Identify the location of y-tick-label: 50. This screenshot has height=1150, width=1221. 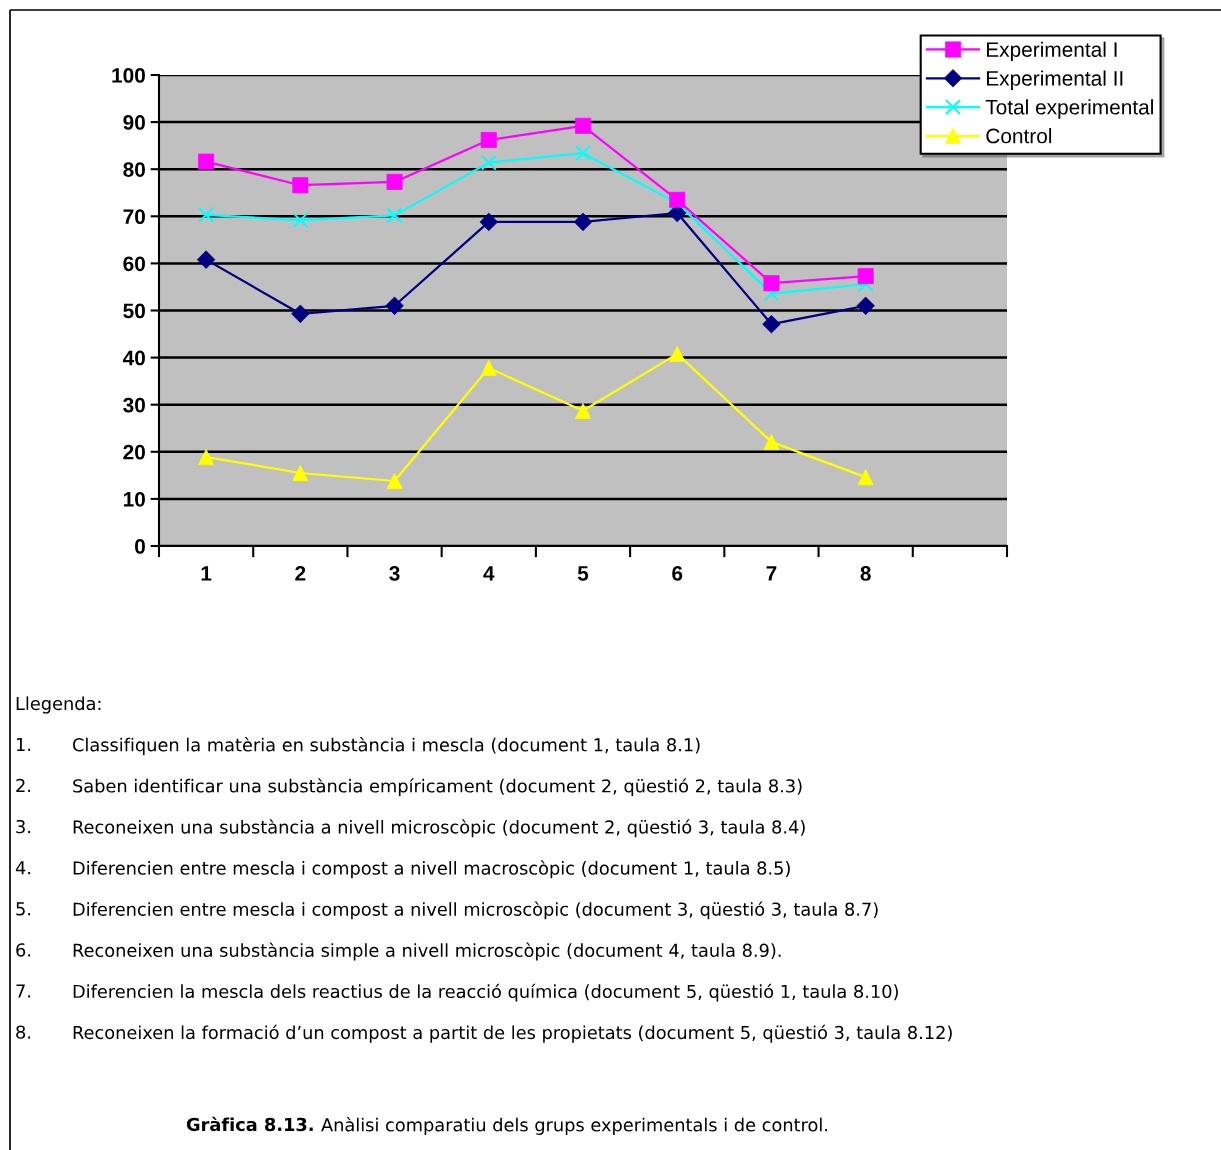
(134, 311).